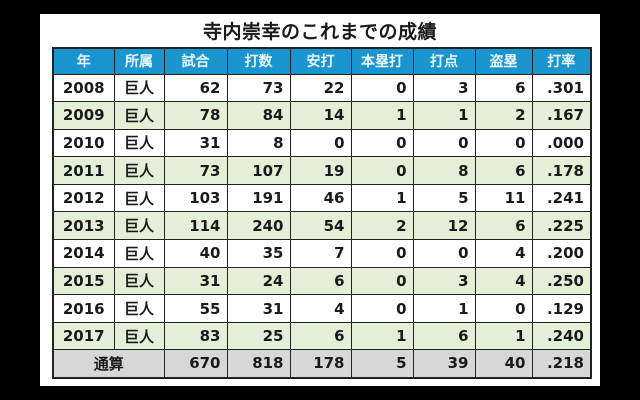 The height and width of the screenshot is (400, 640). Describe the element at coordinates (195, 170) in the screenshot. I see `cell-games: 73` at that location.